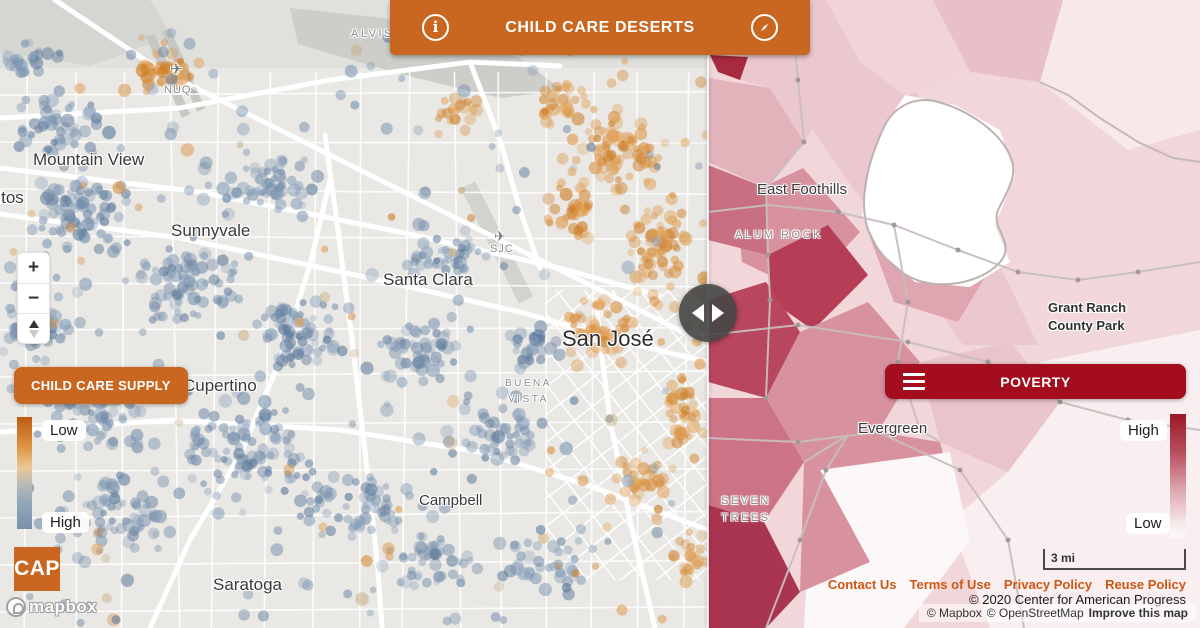 The width and height of the screenshot is (1200, 628). What do you see at coordinates (950, 584) in the screenshot?
I see `footer-link-terms-of-use: Terms of Use` at bounding box center [950, 584].